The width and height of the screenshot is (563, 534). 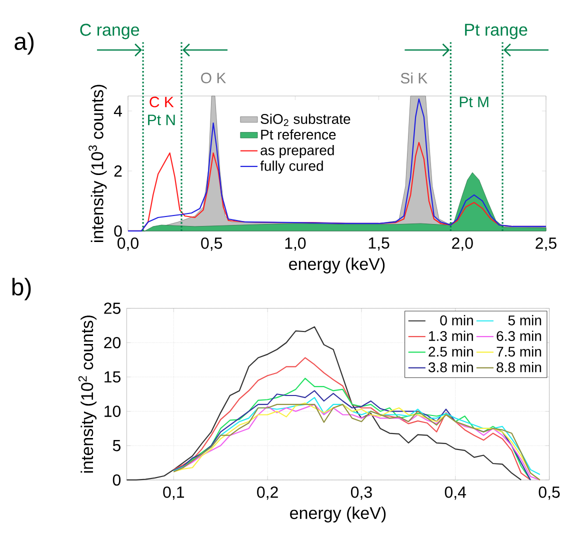 I want to click on legend-label: 3.8 min, so click(x=450, y=367).